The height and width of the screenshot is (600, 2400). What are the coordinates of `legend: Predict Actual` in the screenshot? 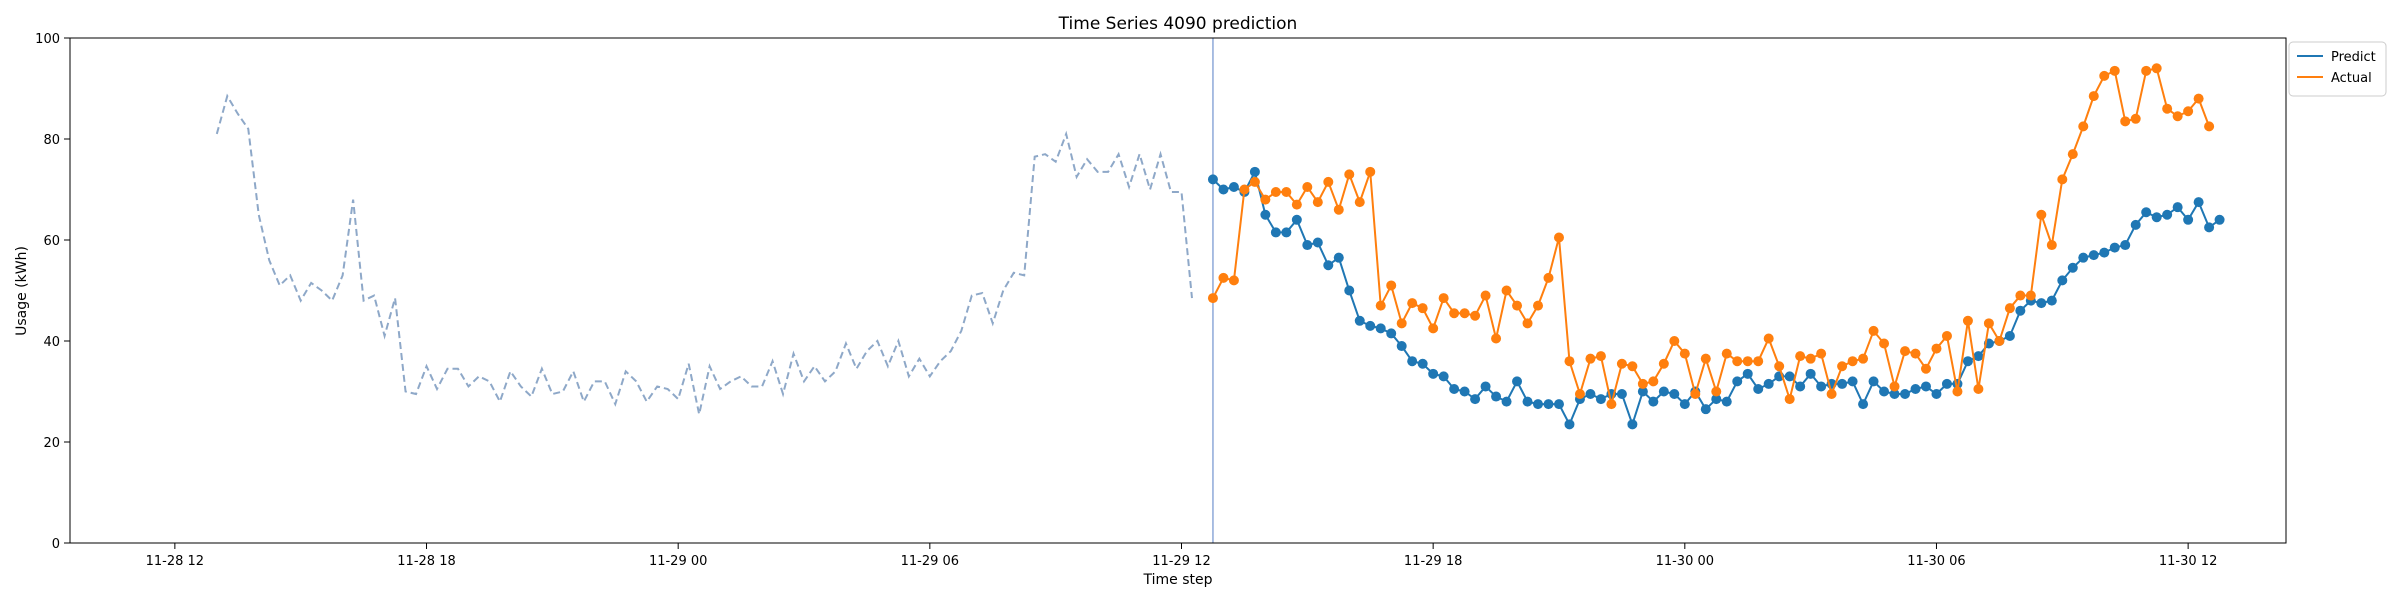 It's located at (2337, 69).